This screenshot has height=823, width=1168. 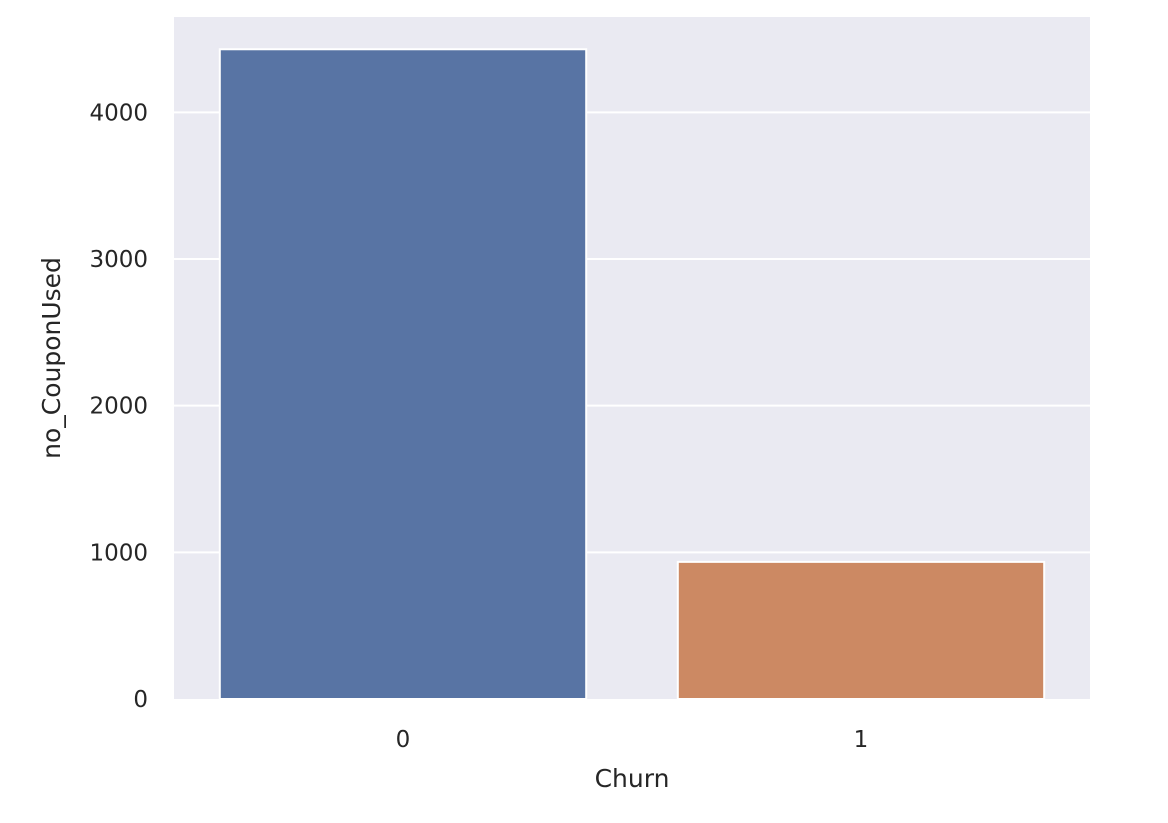 What do you see at coordinates (403, 740) in the screenshot?
I see `x-tick-label-0: 0` at bounding box center [403, 740].